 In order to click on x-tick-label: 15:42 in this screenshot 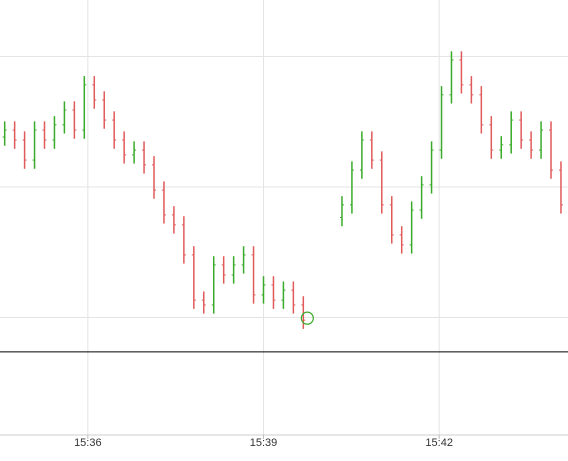, I will do `click(439, 443)`.